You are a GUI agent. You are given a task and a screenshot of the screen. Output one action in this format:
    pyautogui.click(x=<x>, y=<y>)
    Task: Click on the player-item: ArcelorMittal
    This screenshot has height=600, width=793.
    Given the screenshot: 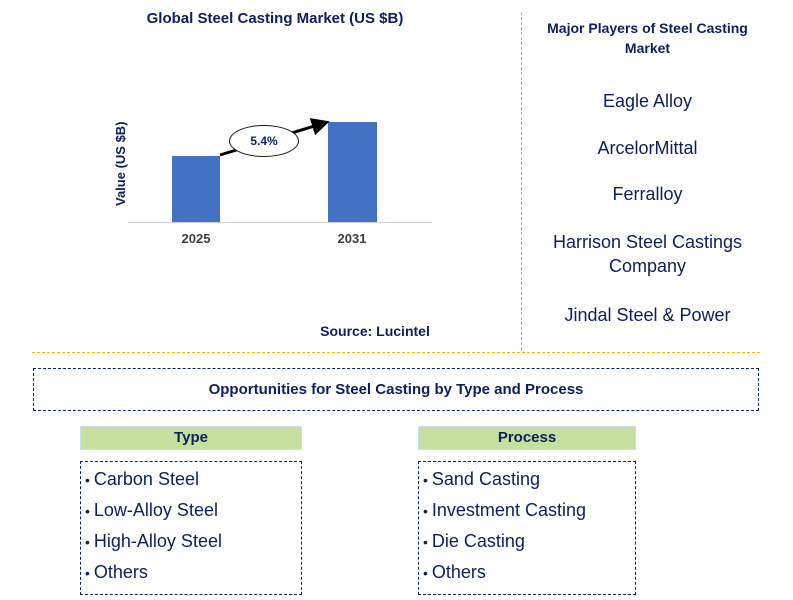 What is the action you would take?
    pyautogui.click(x=647, y=148)
    